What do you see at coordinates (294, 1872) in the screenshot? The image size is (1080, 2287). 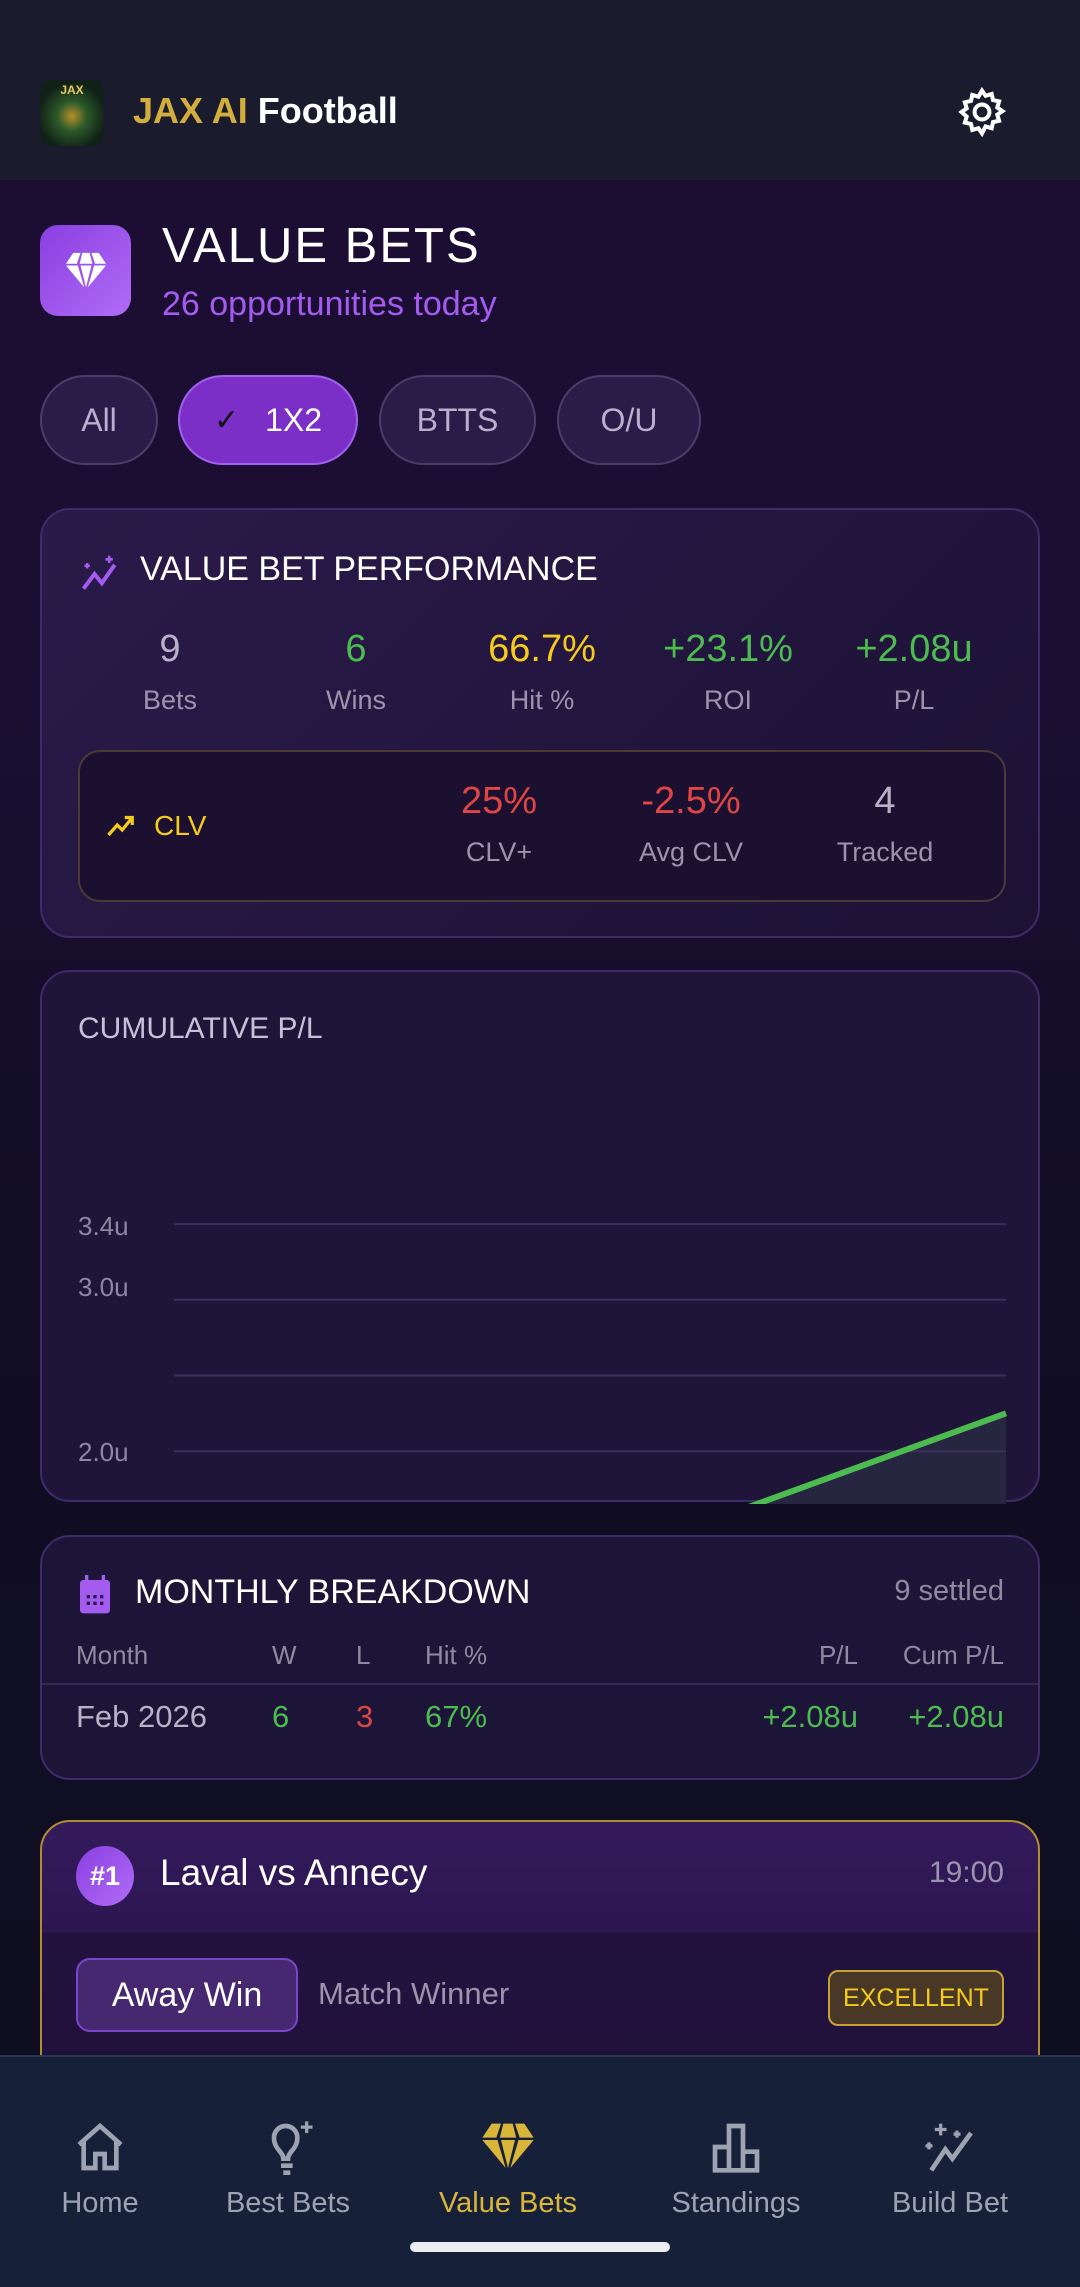 I see `match-teams: Laval vs Annecy` at bounding box center [294, 1872].